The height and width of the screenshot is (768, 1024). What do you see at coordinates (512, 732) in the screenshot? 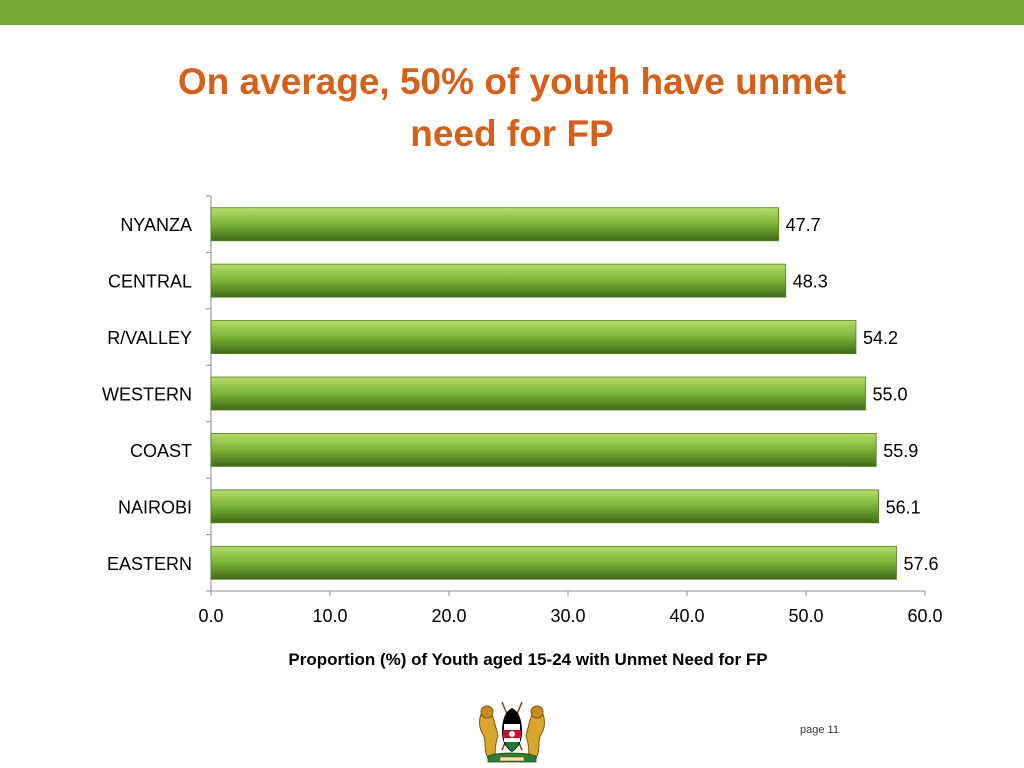
I see `kenya-coat-of-arms-icon` at bounding box center [512, 732].